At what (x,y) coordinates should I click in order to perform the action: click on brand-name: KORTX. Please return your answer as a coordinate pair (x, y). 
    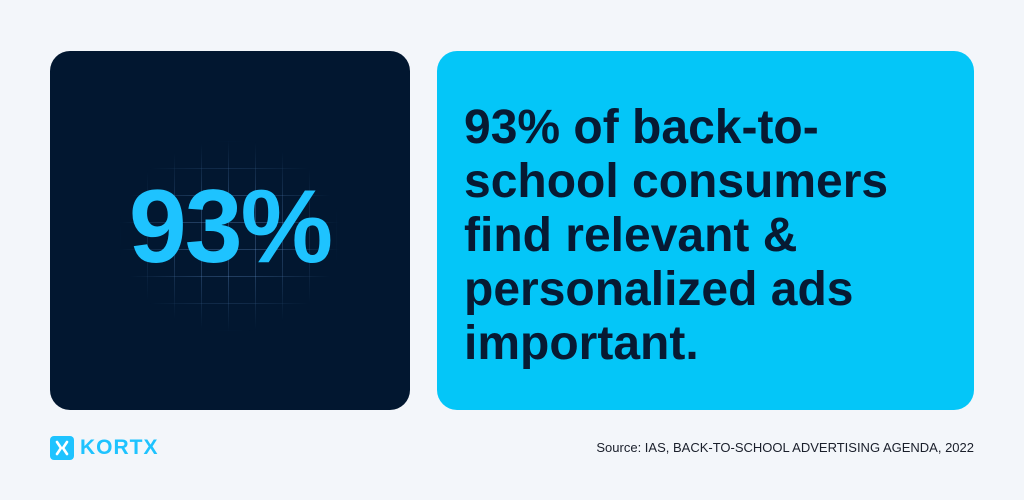
    Looking at the image, I should click on (119, 447).